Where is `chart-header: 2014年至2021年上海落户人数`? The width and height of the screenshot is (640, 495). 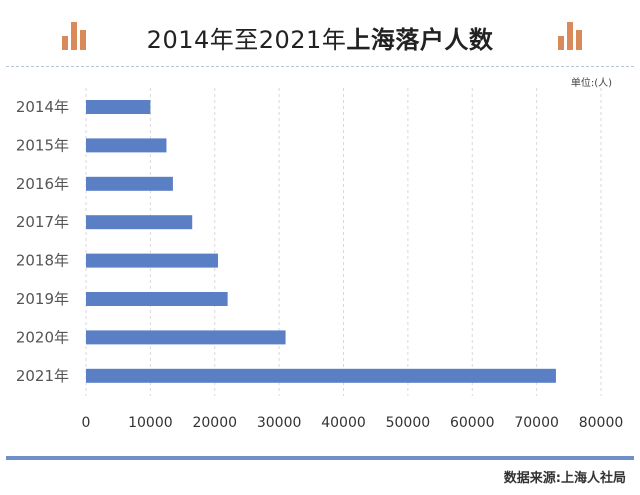 chart-header: 2014年至2021年上海落户人数 is located at coordinates (320, 33).